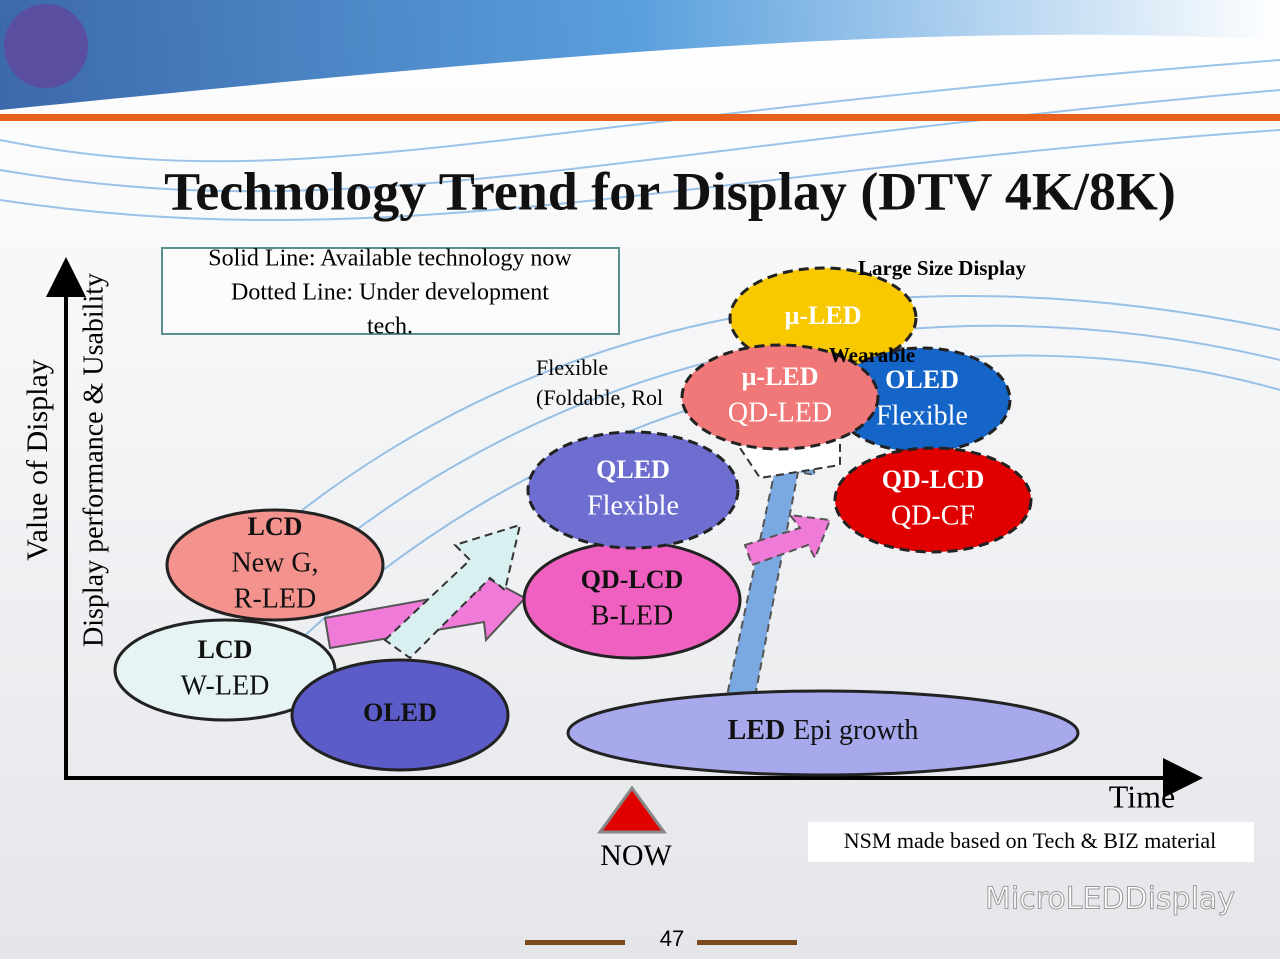 The height and width of the screenshot is (964, 1280). I want to click on annotation: Flexible, so click(572, 367).